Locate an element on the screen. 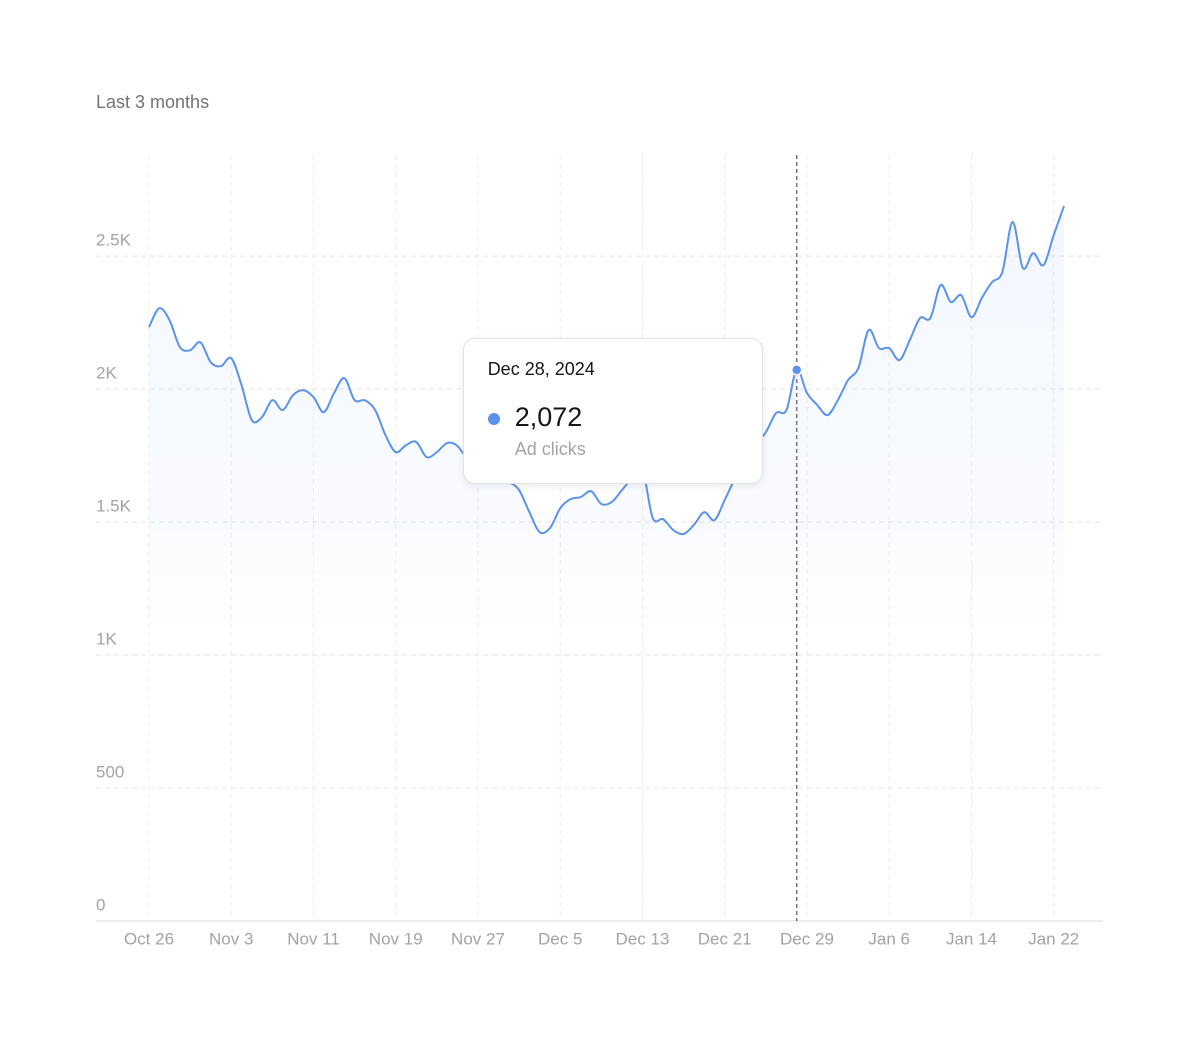 This screenshot has height=1043, width=1200. x-tick-label: Nov 27 is located at coordinates (478, 938).